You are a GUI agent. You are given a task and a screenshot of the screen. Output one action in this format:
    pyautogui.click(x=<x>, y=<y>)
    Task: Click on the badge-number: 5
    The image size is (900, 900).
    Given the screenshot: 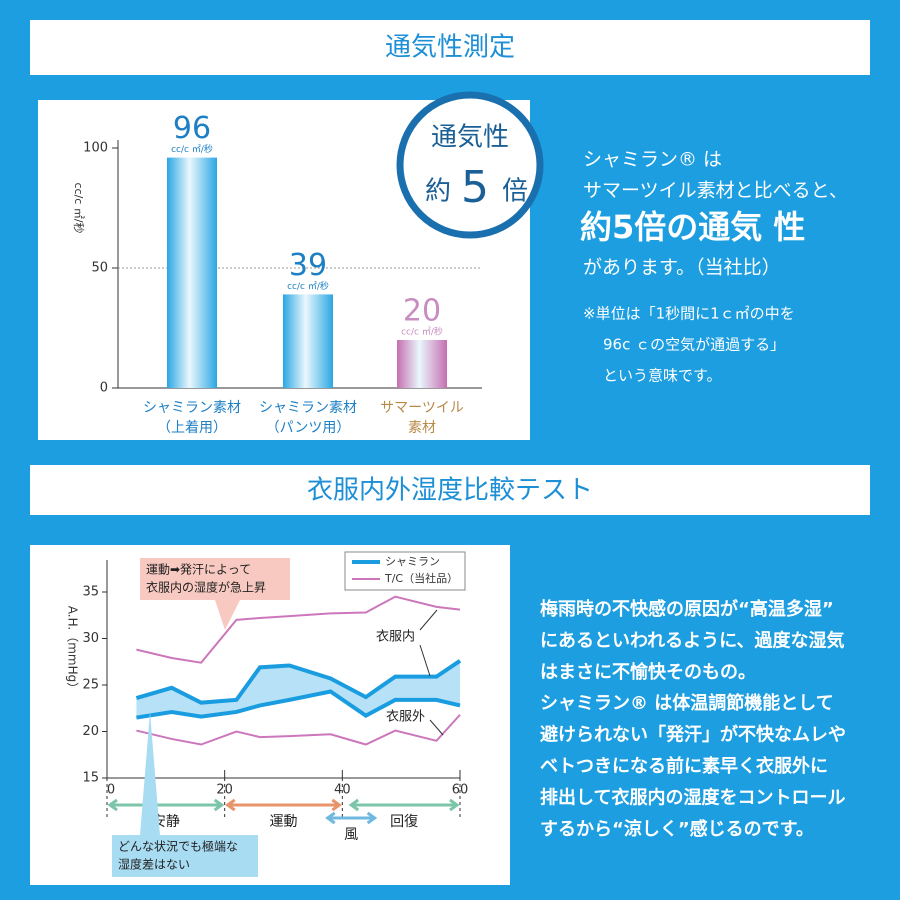 What is the action you would take?
    pyautogui.click(x=475, y=187)
    